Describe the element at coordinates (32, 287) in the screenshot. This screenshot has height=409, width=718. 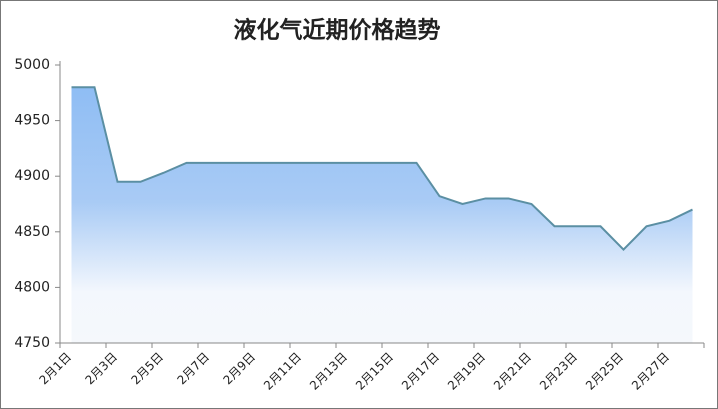
I see `y-tick-label: 4800` at that location.